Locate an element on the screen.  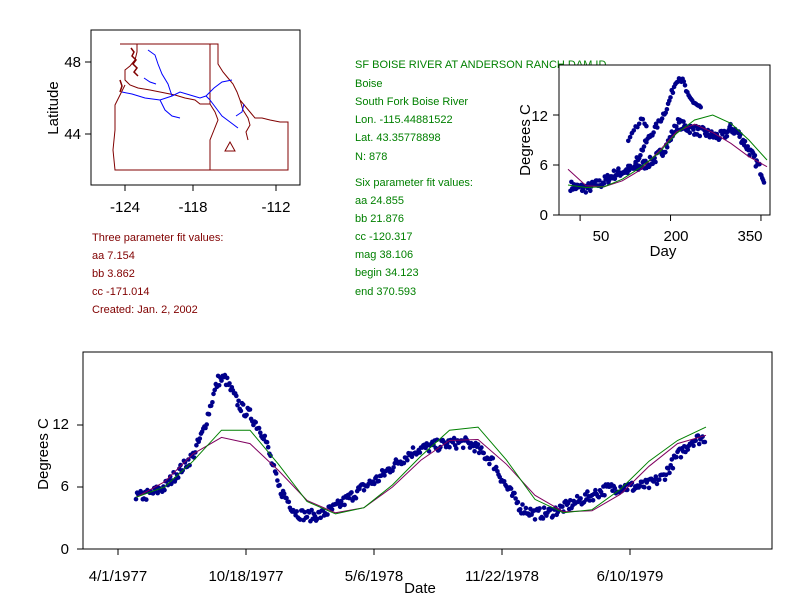
day-xtick: 50 is located at coordinates (601, 236).